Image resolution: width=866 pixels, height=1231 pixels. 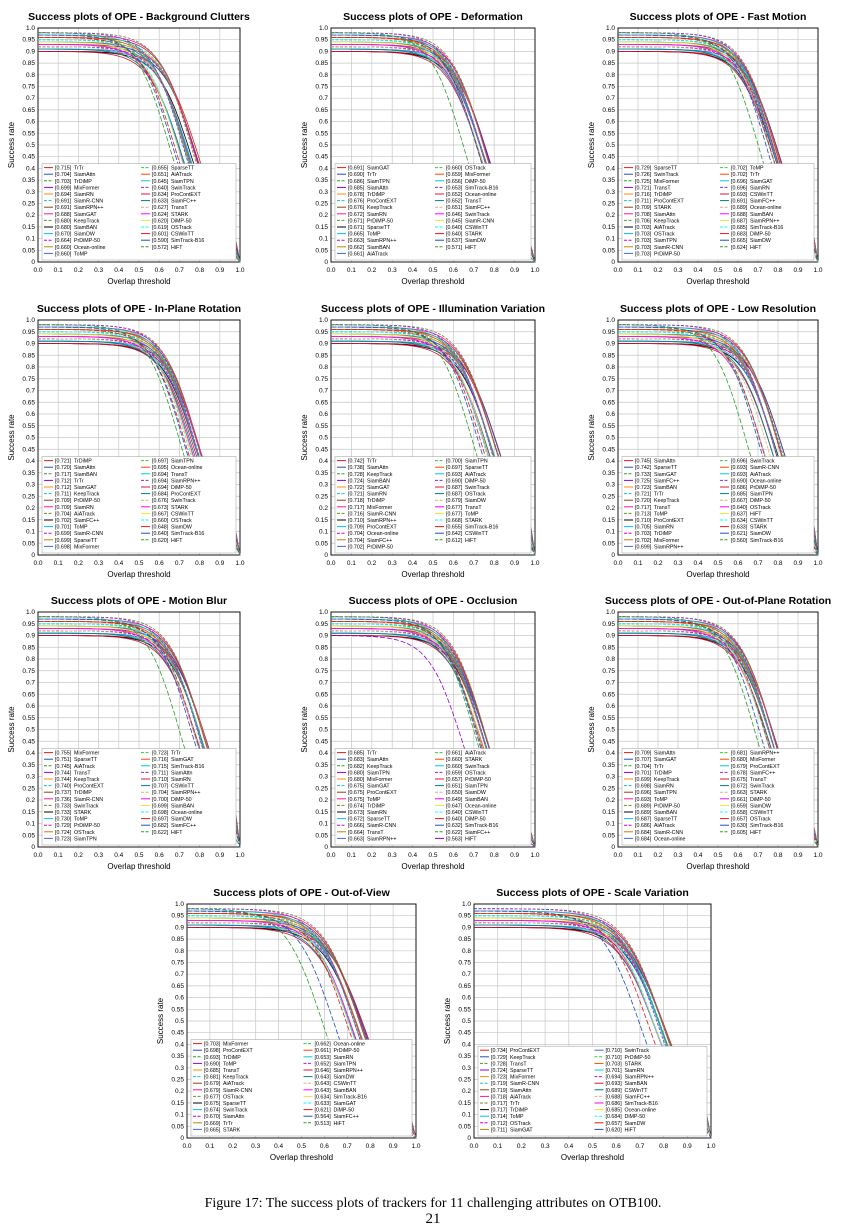 I want to click on legend-label: SiamBAN, so click(x=665, y=488).